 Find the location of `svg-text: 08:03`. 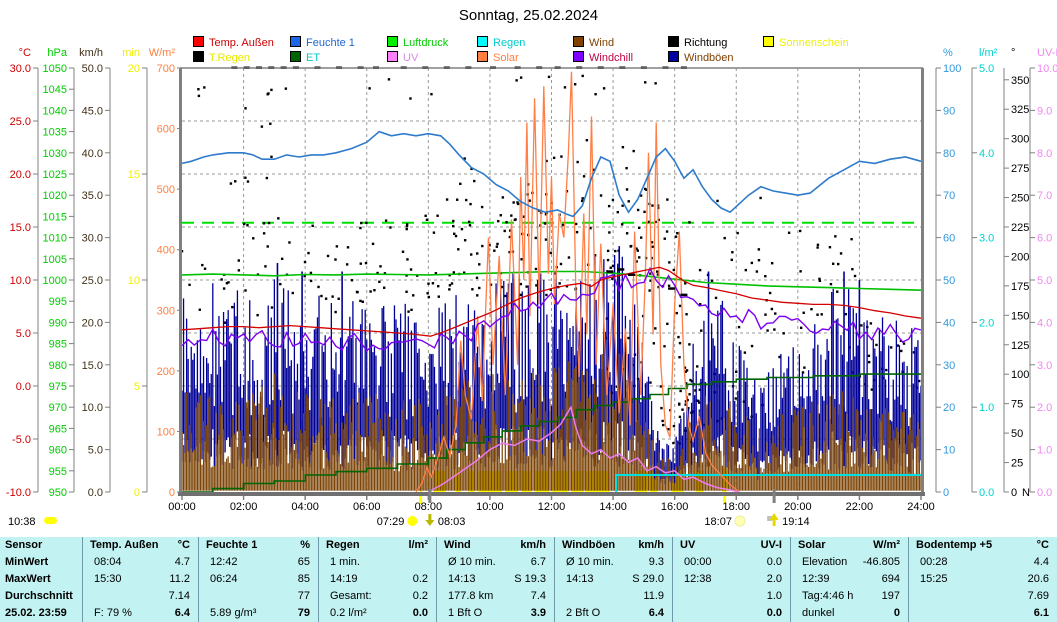

svg-text: 08:03 is located at coordinates (452, 522).